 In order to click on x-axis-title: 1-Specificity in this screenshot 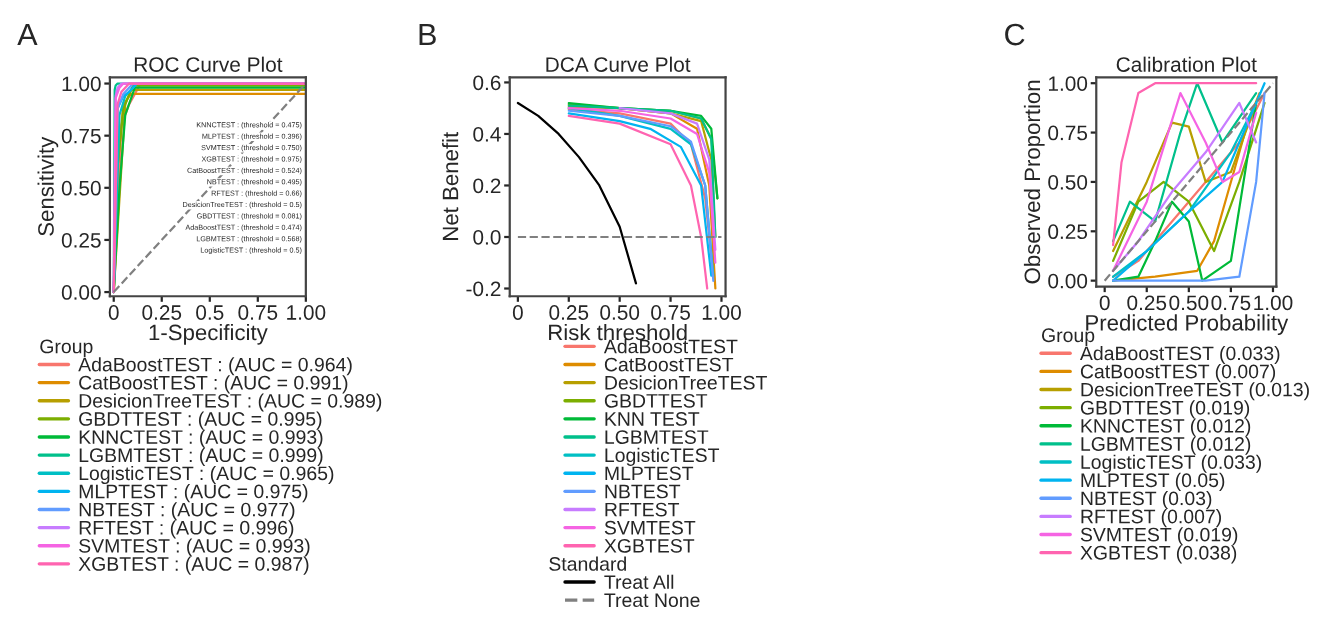, I will do `click(208, 334)`.